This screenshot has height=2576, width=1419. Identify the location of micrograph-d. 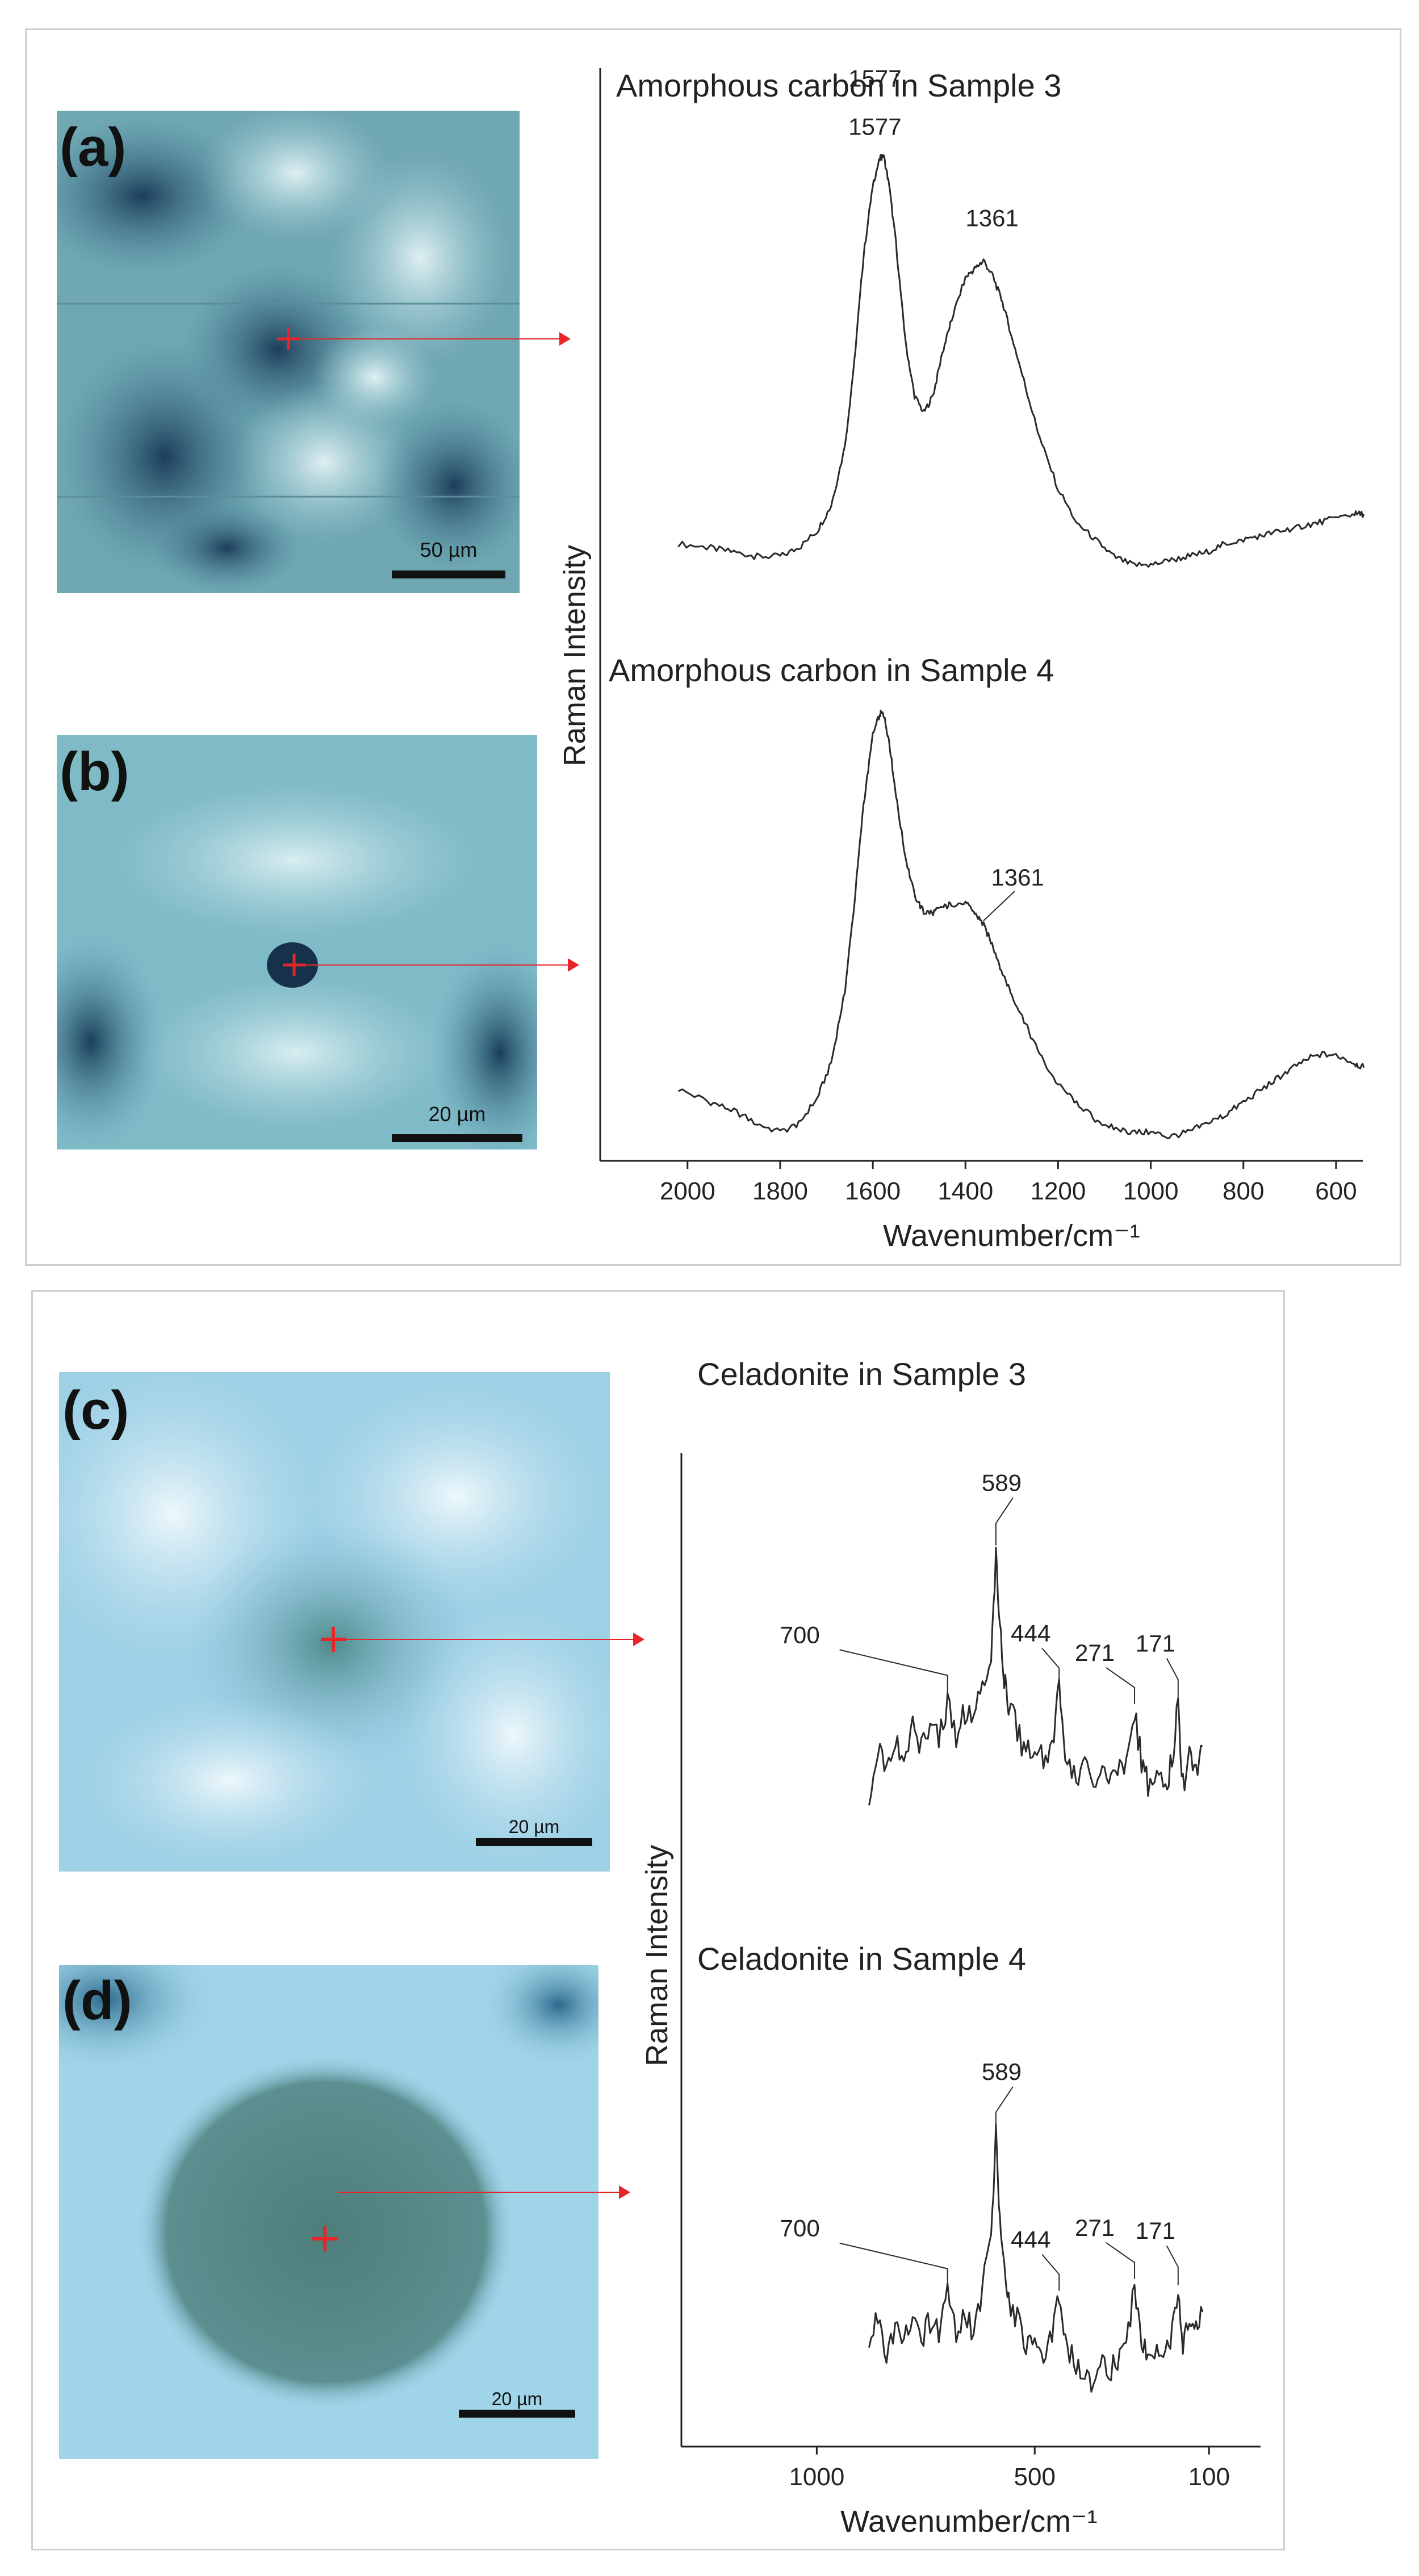
(328, 2212).